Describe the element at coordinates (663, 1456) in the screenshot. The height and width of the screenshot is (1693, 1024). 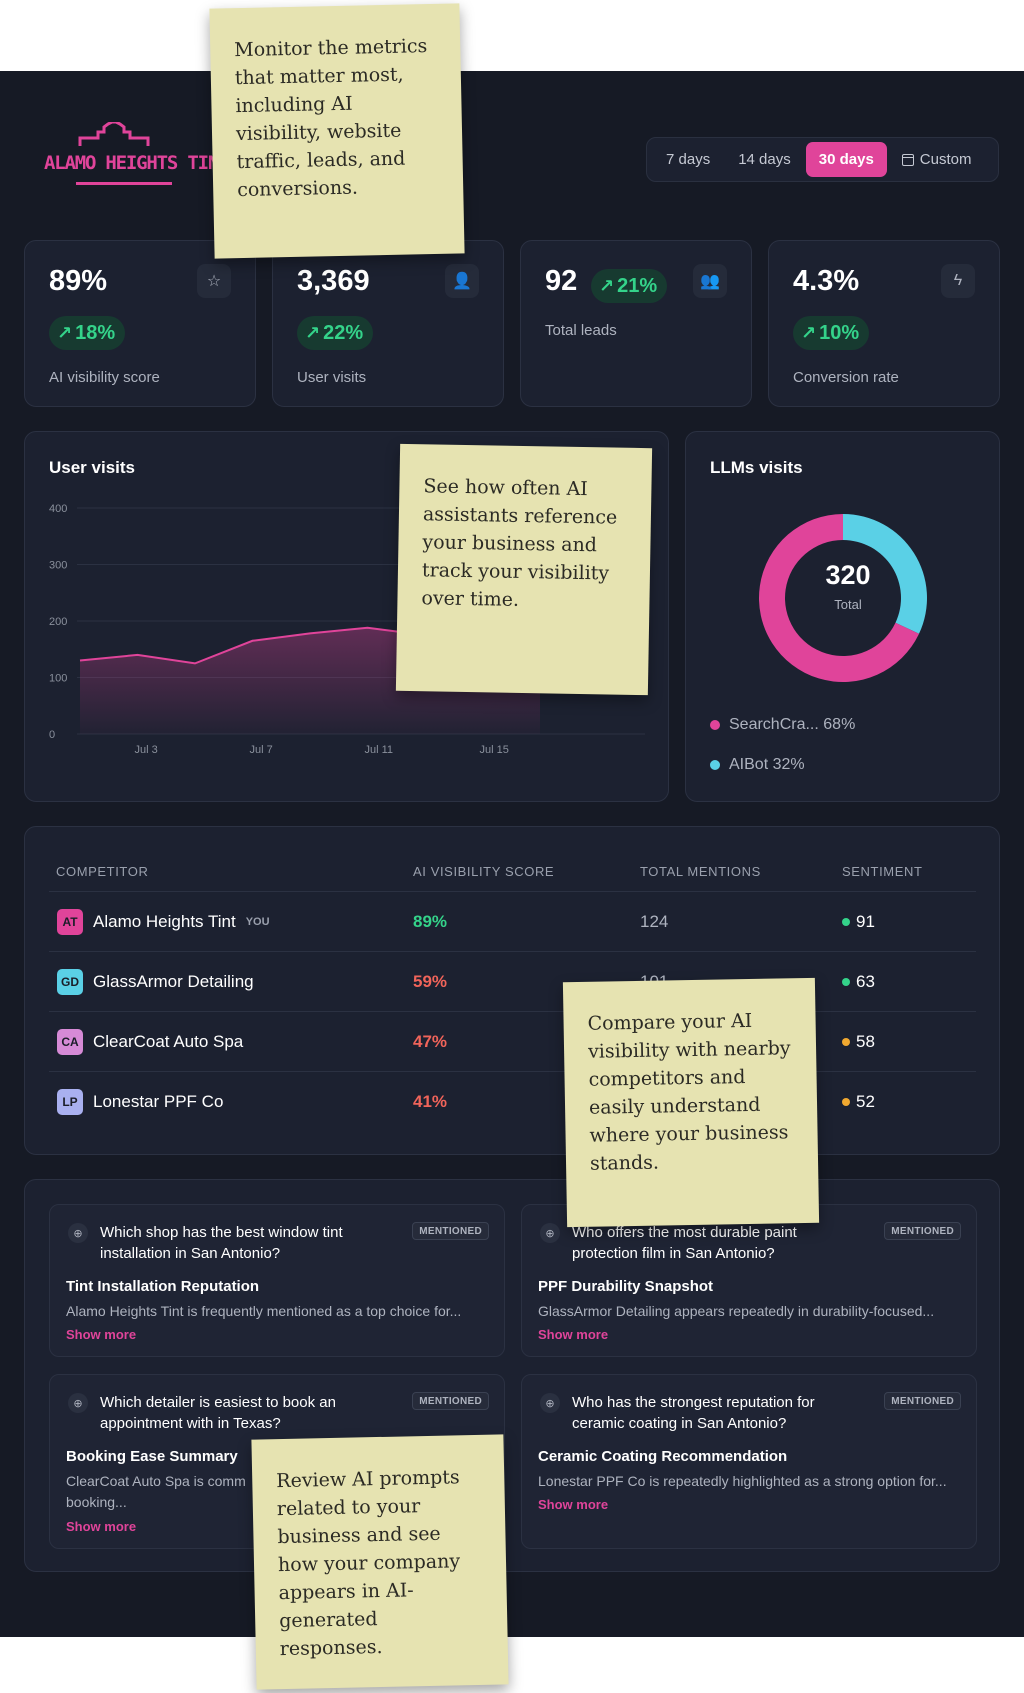
I see `prompt-title: Ceramic Coating Recommendation` at that location.